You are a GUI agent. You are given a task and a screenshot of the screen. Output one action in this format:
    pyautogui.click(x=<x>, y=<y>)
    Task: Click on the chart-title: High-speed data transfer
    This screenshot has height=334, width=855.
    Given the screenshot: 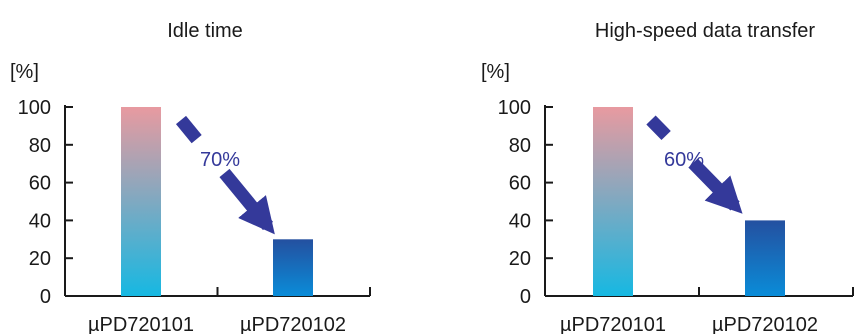 What is the action you would take?
    pyautogui.click(x=705, y=31)
    